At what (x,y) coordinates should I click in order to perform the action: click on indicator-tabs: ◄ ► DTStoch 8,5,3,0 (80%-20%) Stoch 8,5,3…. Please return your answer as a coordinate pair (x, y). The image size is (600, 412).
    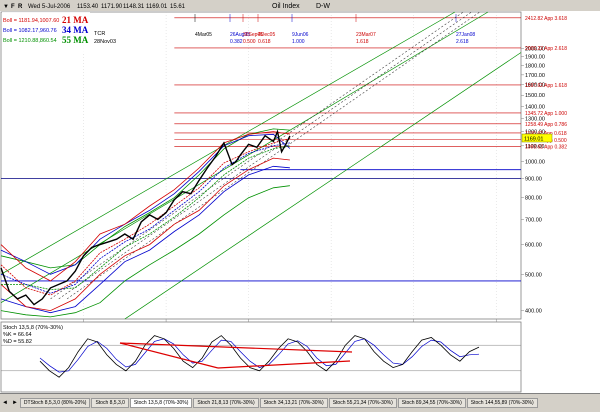
    Looking at the image, I should click on (300, 402).